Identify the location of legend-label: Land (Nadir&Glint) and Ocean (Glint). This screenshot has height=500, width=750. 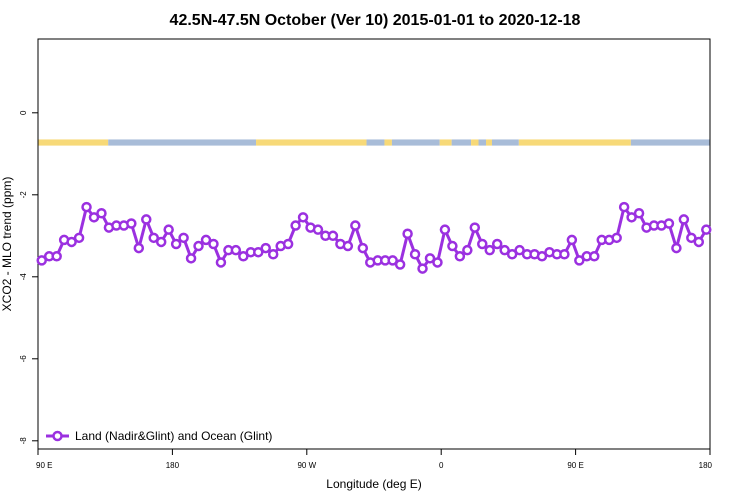
(173, 436).